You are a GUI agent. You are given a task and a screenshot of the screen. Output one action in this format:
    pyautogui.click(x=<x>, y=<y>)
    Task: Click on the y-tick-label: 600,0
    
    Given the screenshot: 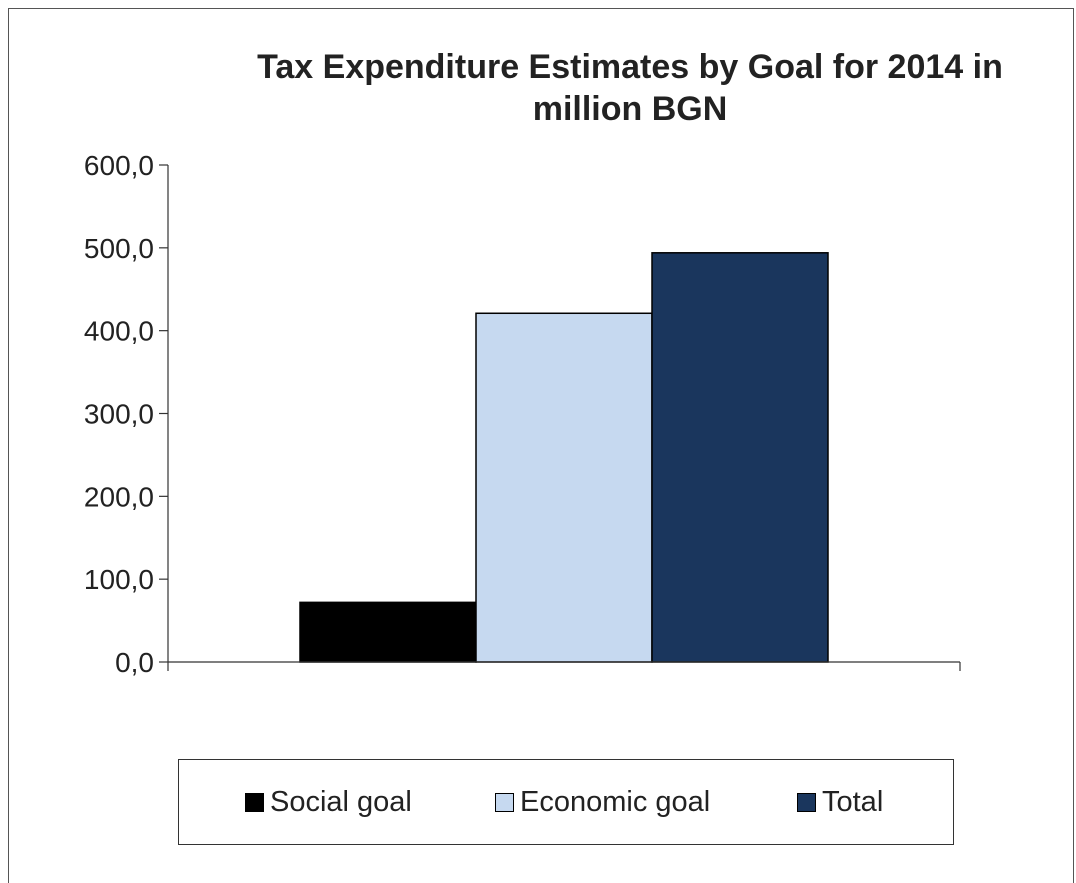 What is the action you would take?
    pyautogui.click(x=119, y=165)
    